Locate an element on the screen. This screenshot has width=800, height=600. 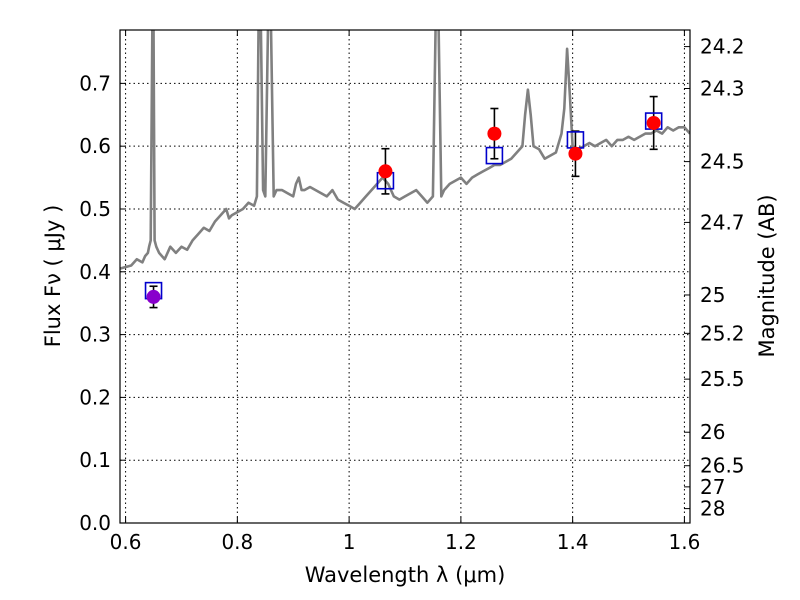
x-axis-title: Wavelength λ (μm) is located at coordinates (405, 575).